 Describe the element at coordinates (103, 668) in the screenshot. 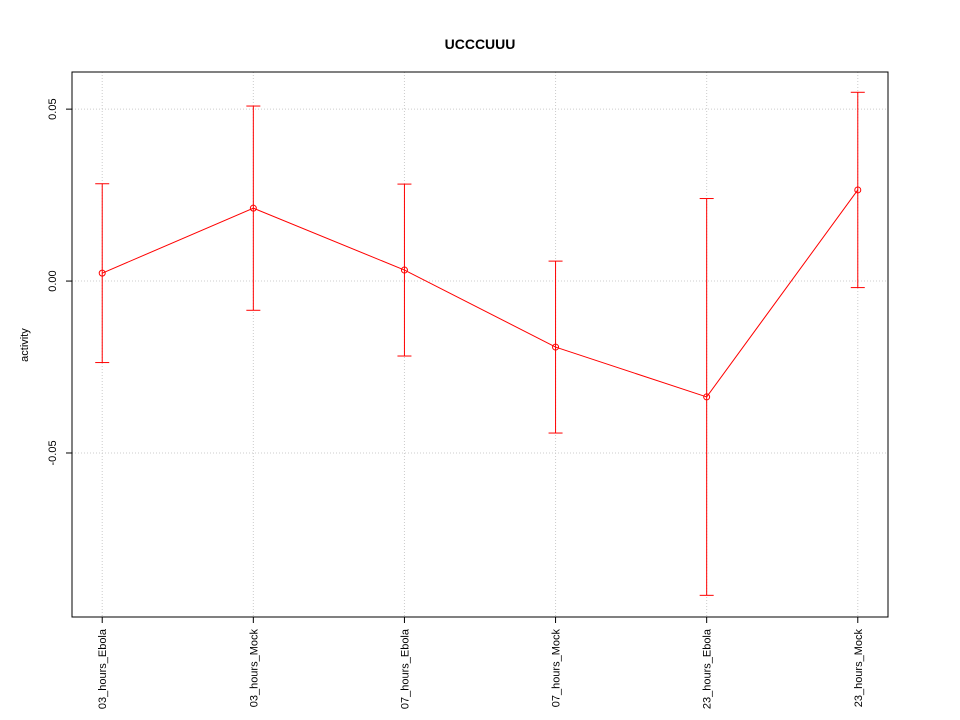

I see `x-tick-label: 03_hours_Ebola` at that location.